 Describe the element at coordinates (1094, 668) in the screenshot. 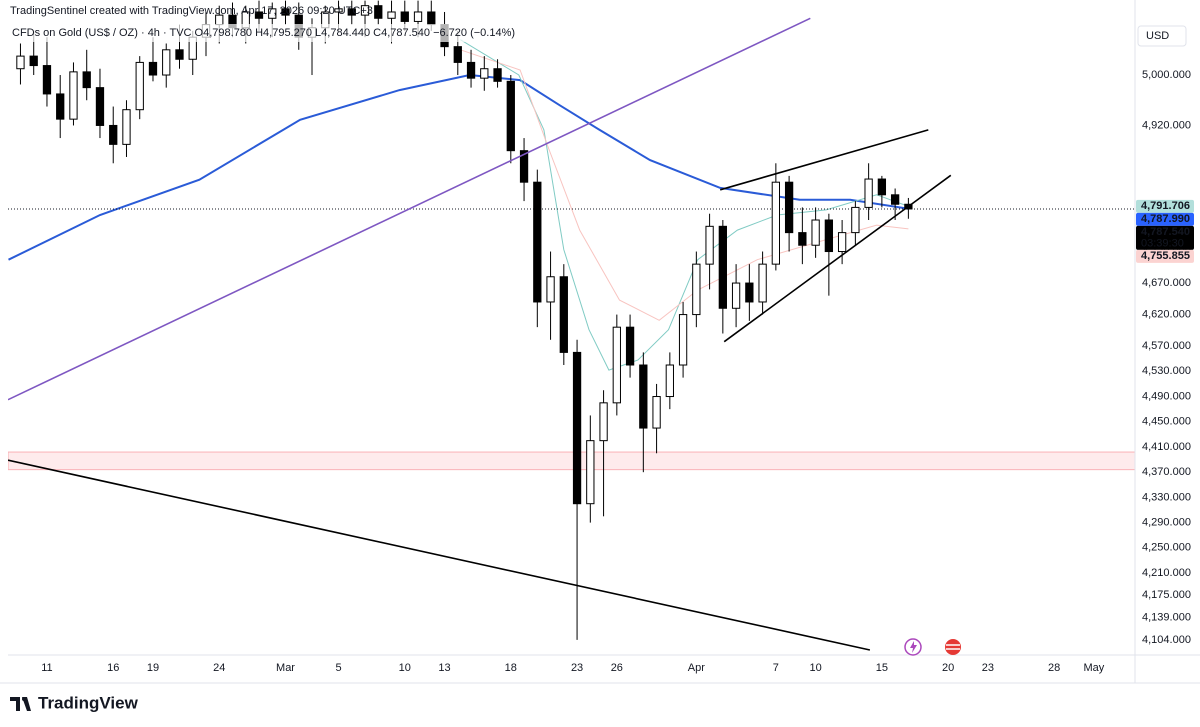

I see `x-tick-label: May` at that location.